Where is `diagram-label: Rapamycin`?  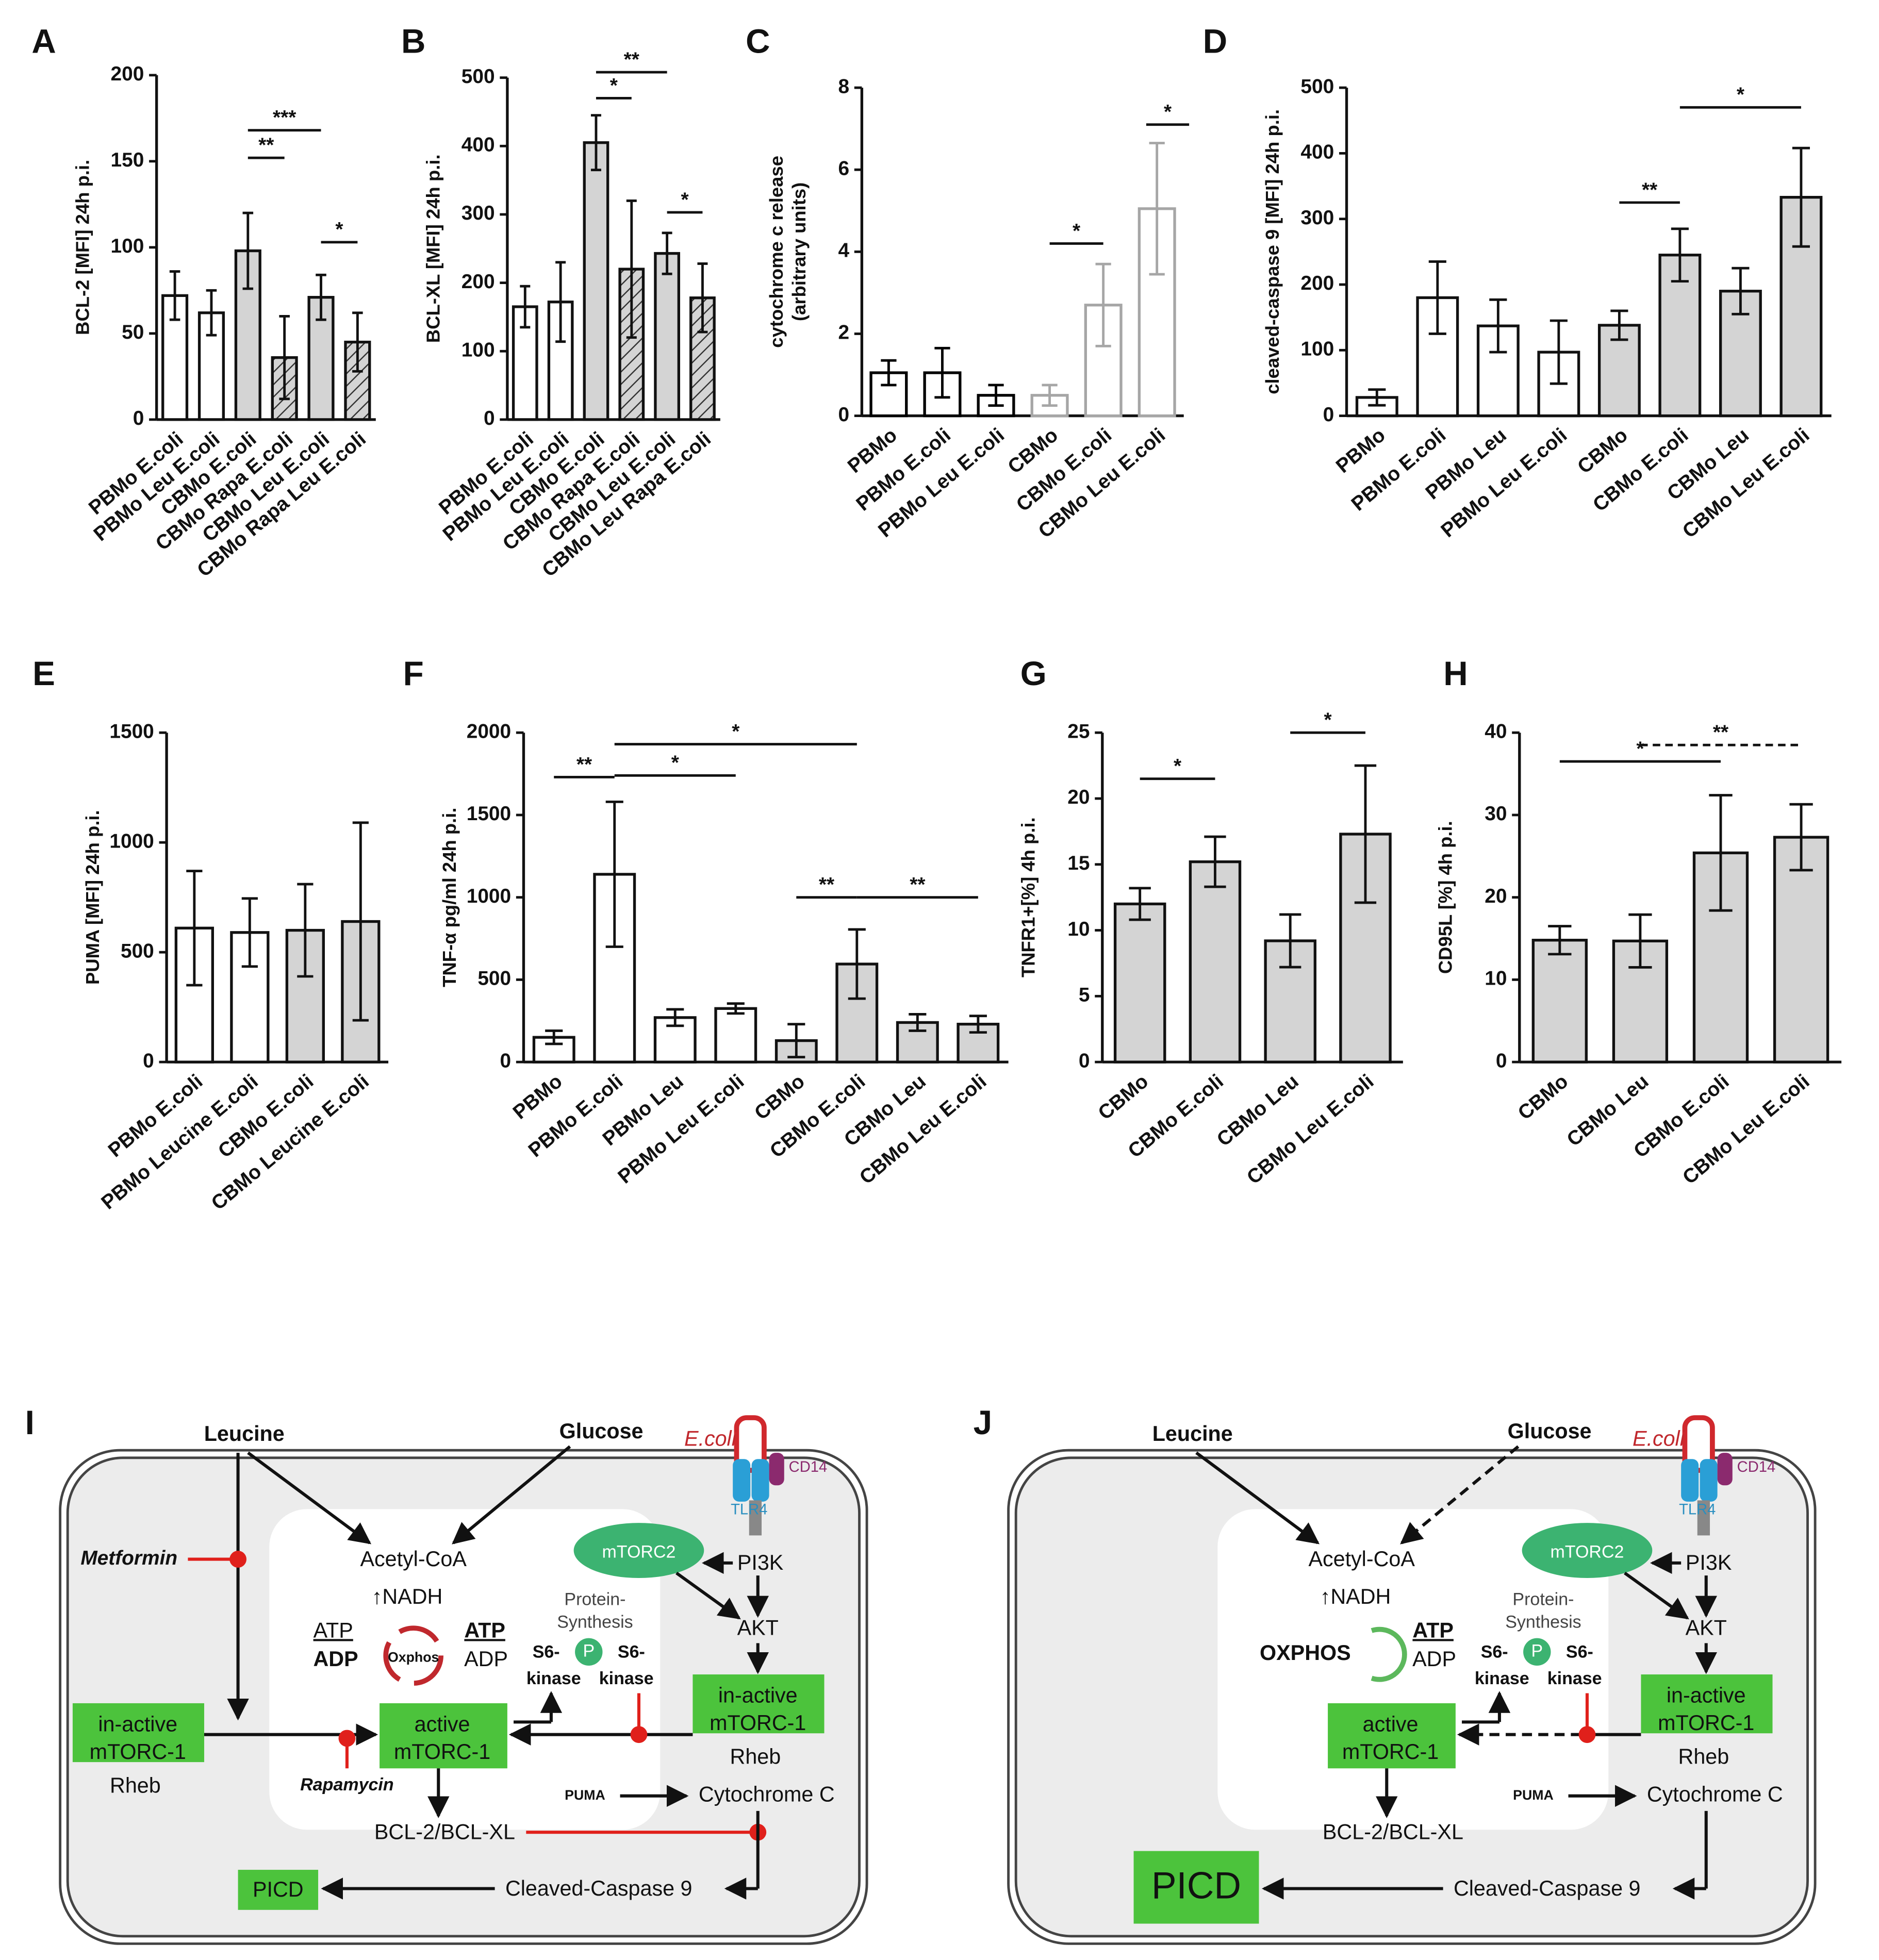 diagram-label: Rapamycin is located at coordinates (347, 1785).